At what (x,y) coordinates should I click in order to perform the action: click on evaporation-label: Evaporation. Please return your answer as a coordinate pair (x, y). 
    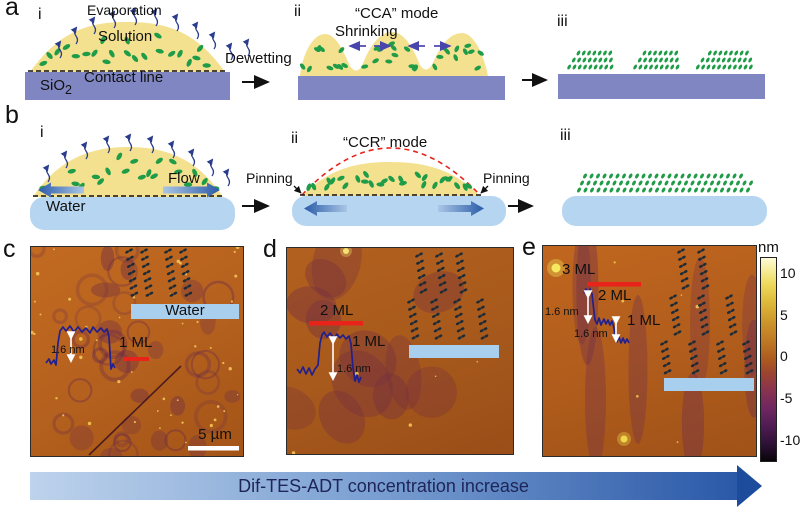
    Looking at the image, I should click on (124, 10).